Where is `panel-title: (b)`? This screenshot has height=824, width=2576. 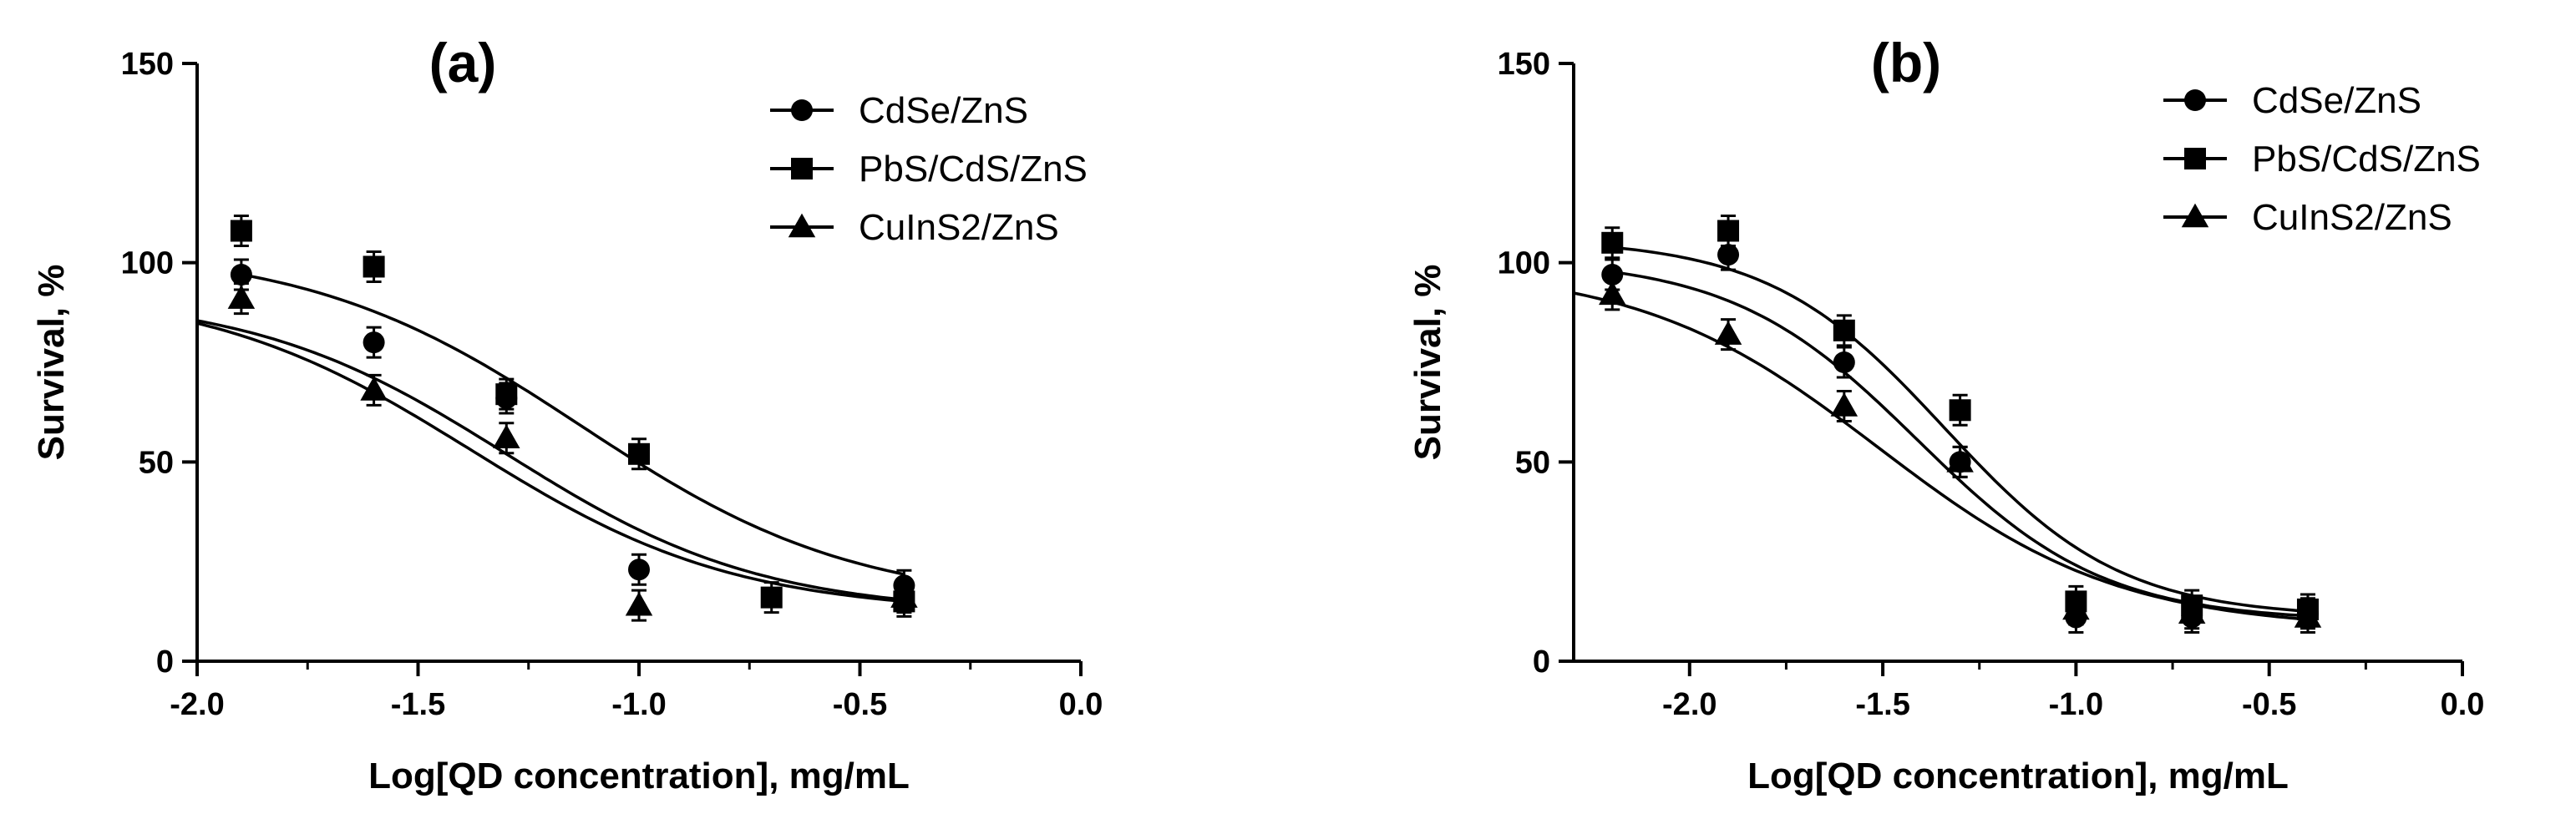
panel-title: (b) is located at coordinates (1906, 63).